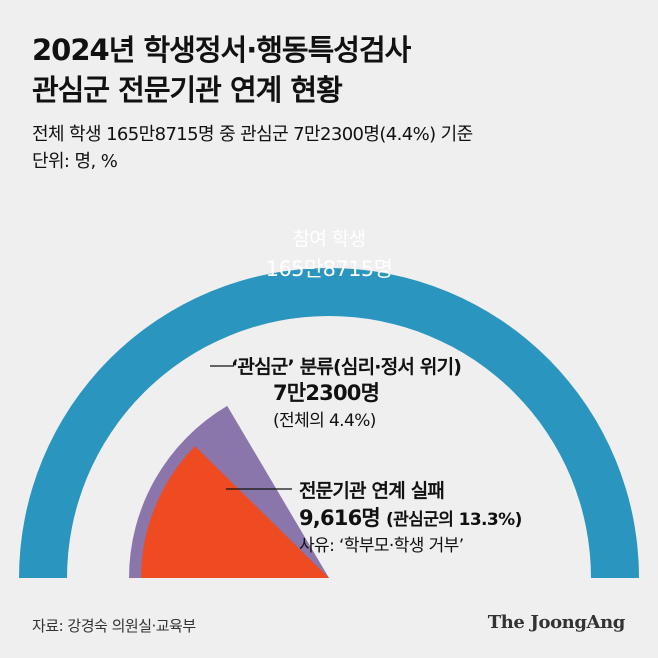 The width and height of the screenshot is (658, 658). Describe the element at coordinates (187, 90) in the screenshot. I see `title-line-2: 관심군 전문기관 연계 현황` at that location.